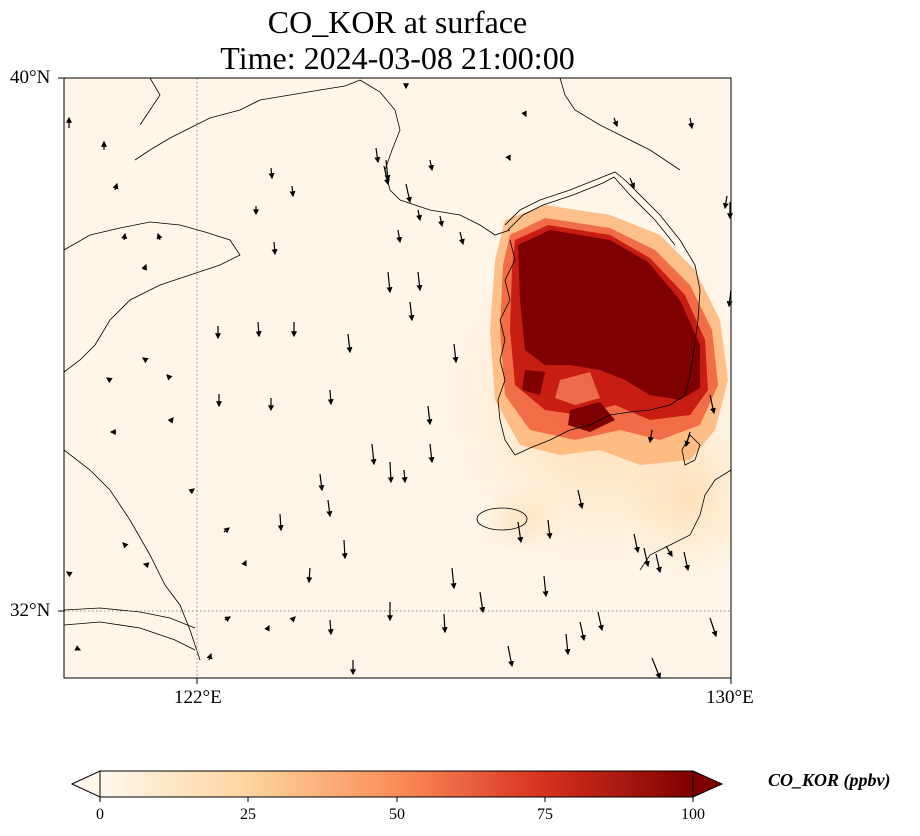  I want to click on lat-tick-40: 40°N, so click(30, 77).